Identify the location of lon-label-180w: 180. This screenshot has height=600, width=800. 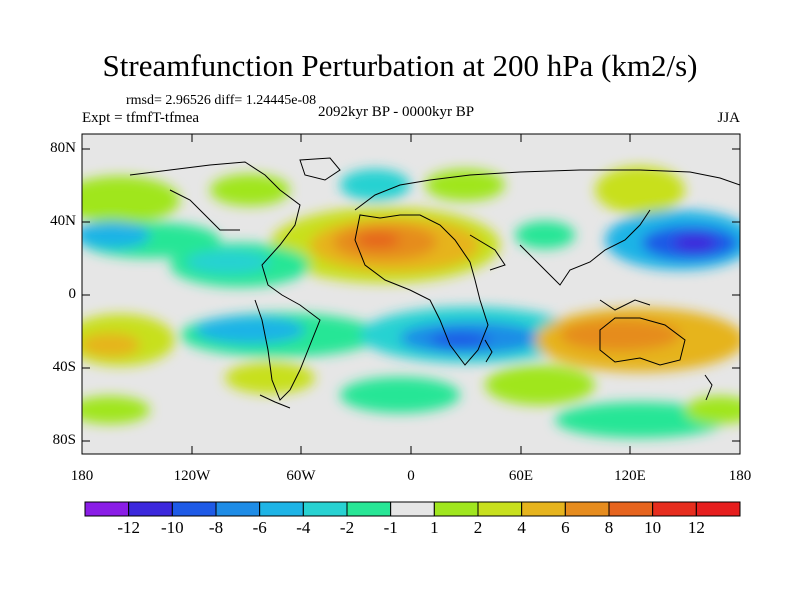
(82, 476).